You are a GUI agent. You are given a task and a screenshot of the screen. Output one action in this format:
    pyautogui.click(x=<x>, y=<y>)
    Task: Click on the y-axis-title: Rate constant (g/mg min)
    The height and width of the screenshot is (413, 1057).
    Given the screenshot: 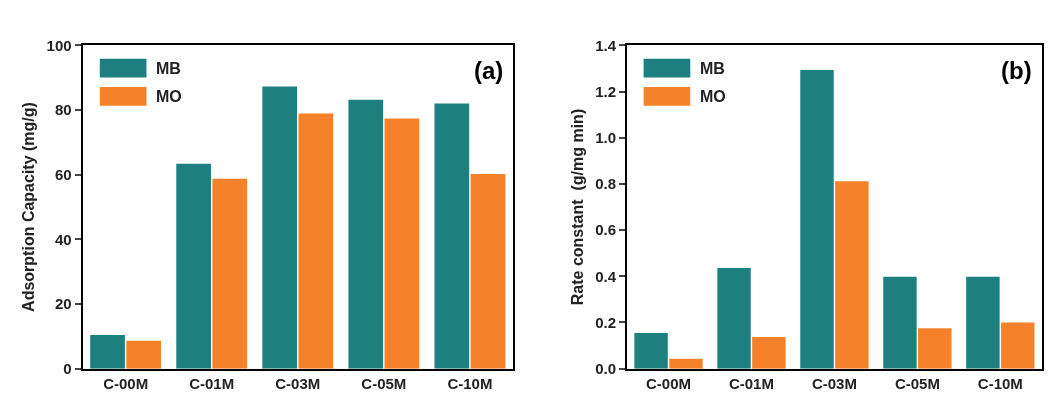 What is the action you would take?
    pyautogui.click(x=577, y=207)
    